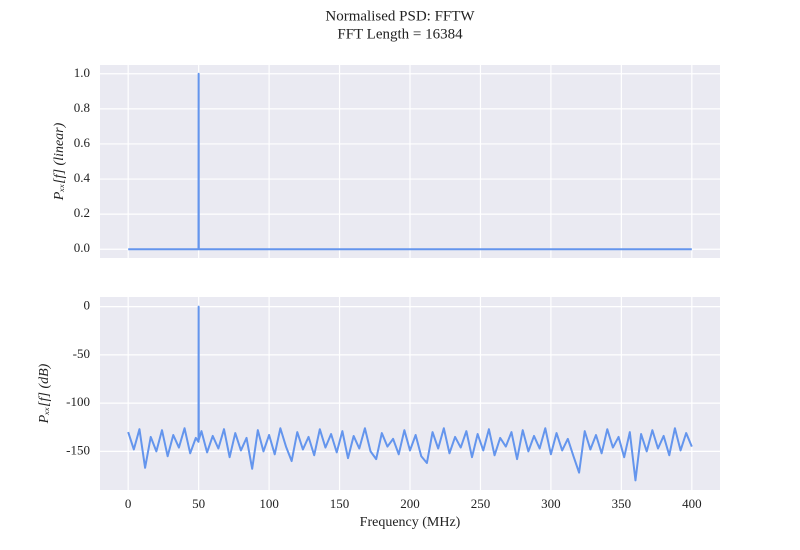 Image resolution: width=800 pixels, height=550 pixels. What do you see at coordinates (198, 503) in the screenshot?
I see `x-tick-label: 50` at bounding box center [198, 503].